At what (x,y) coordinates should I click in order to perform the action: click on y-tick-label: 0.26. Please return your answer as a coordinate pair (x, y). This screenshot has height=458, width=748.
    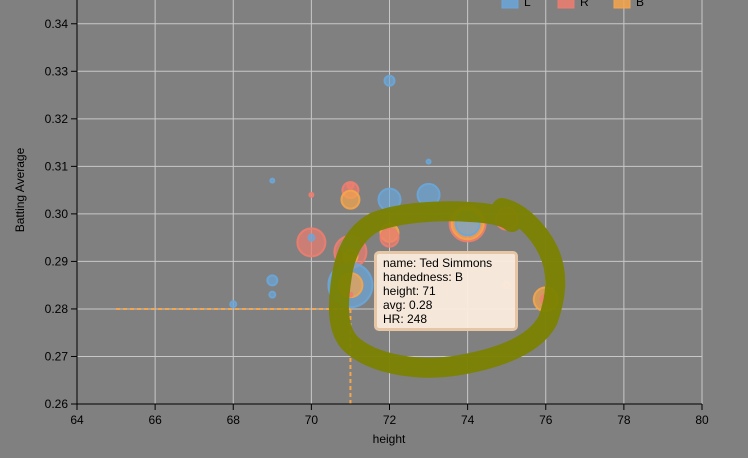
    Looking at the image, I should click on (57, 404).